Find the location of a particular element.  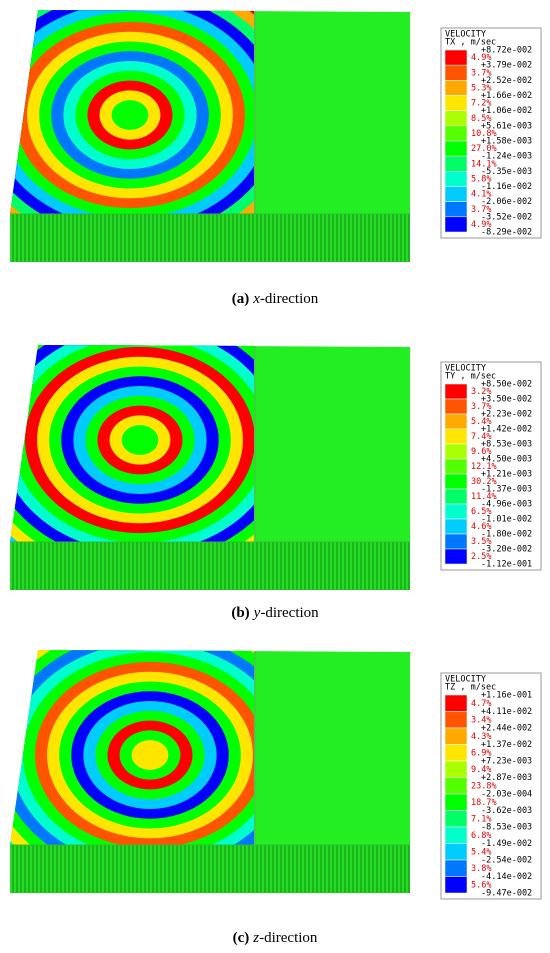

legend-threshold: +1.66e-002 is located at coordinates (506, 96).